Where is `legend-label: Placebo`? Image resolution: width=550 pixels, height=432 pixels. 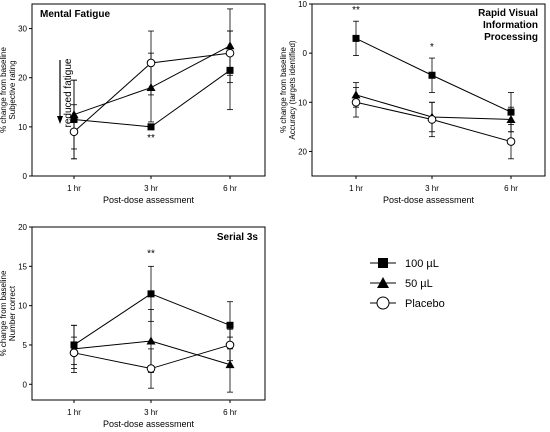
legend-label: Placebo is located at coordinates (425, 304).